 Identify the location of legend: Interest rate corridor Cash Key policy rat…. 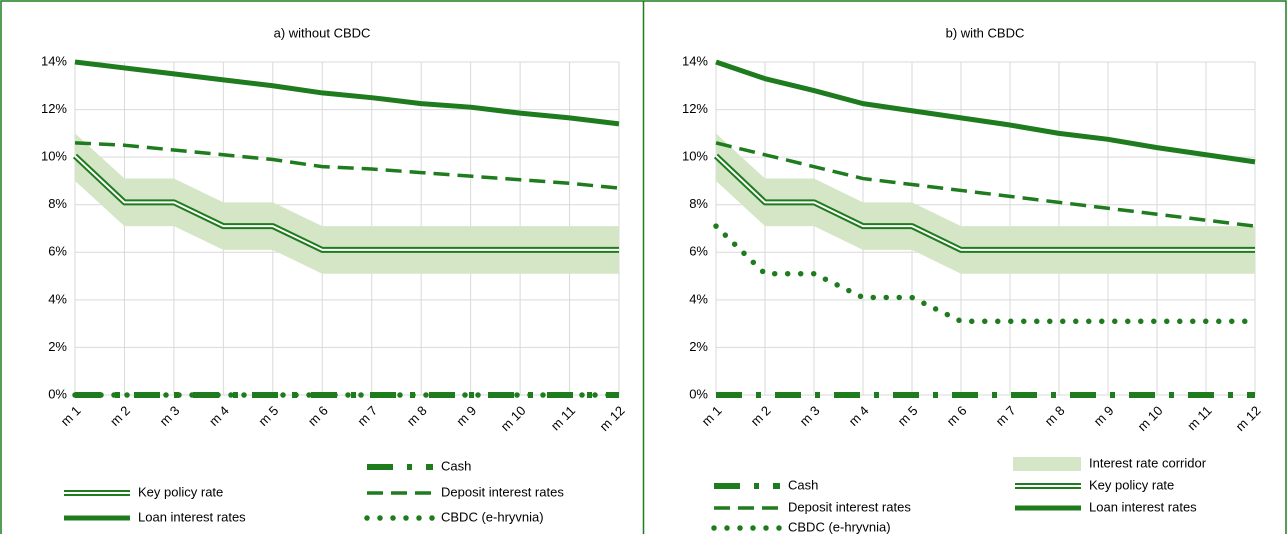
(959, 494).